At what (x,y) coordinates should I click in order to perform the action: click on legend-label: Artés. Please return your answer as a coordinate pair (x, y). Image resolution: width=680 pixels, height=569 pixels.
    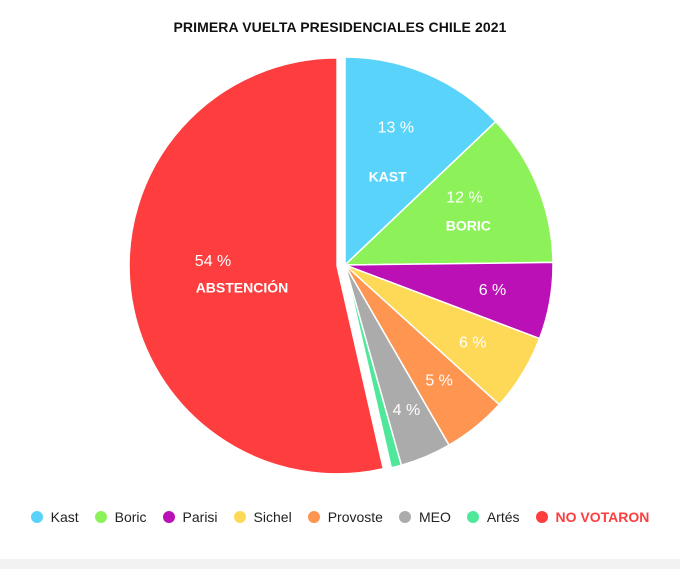
    Looking at the image, I should click on (503, 517).